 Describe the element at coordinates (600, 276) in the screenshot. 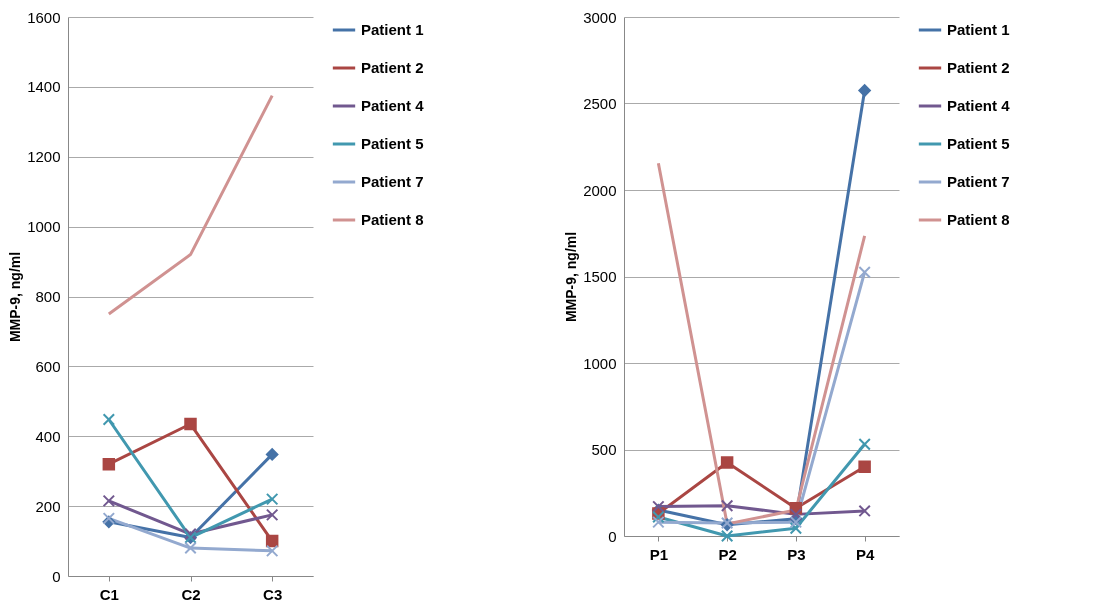

I see `y-tick-label: 1500` at that location.